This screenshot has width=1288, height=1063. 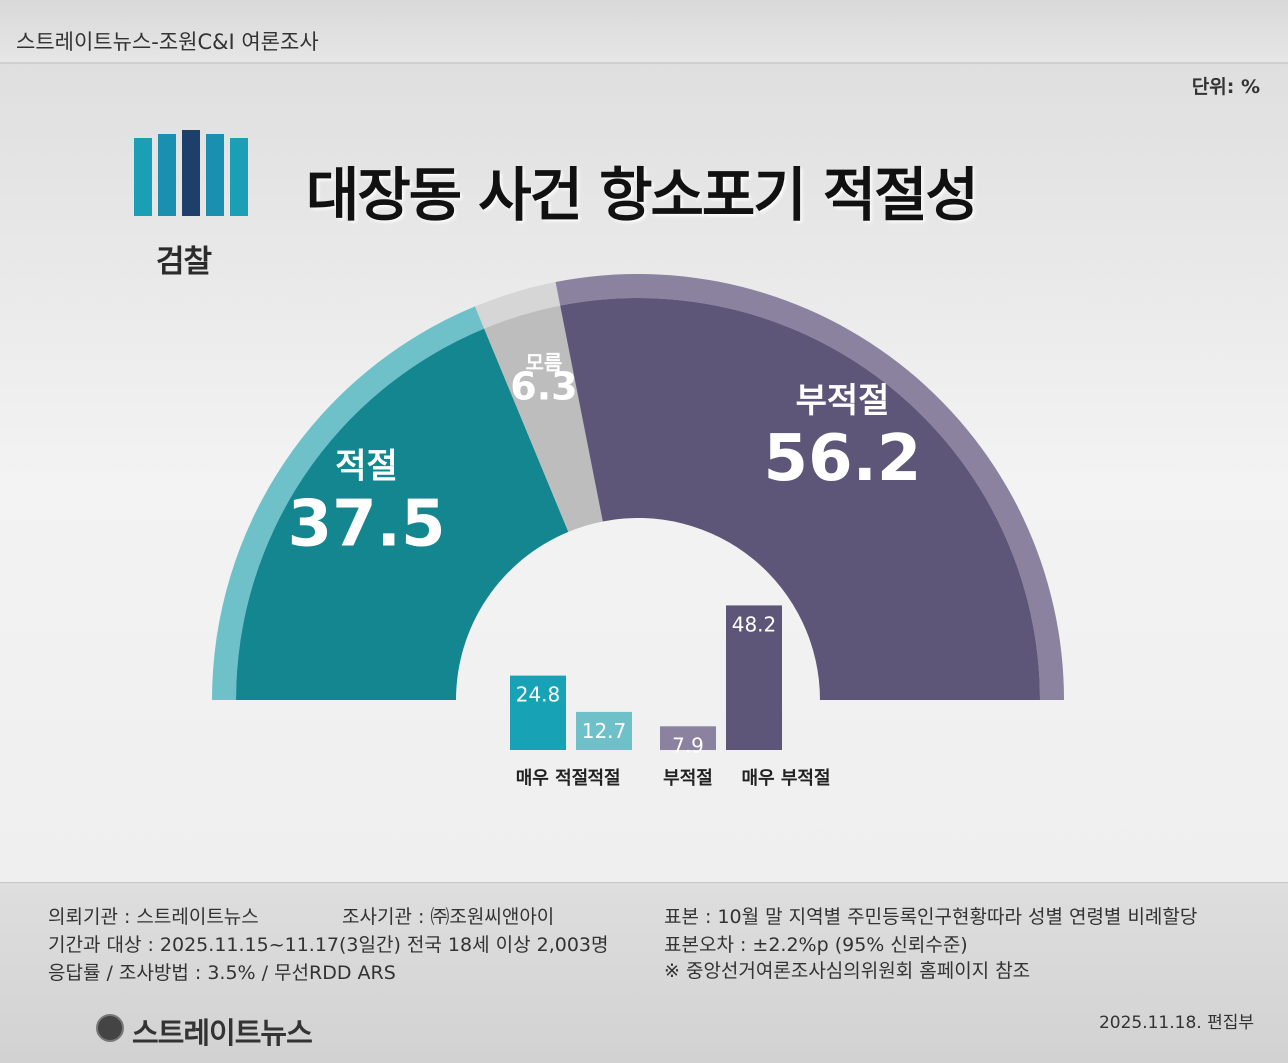 What do you see at coordinates (448, 917) in the screenshot?
I see `footer-agency: 조사기관 : ㈜조원씨앤아이` at bounding box center [448, 917].